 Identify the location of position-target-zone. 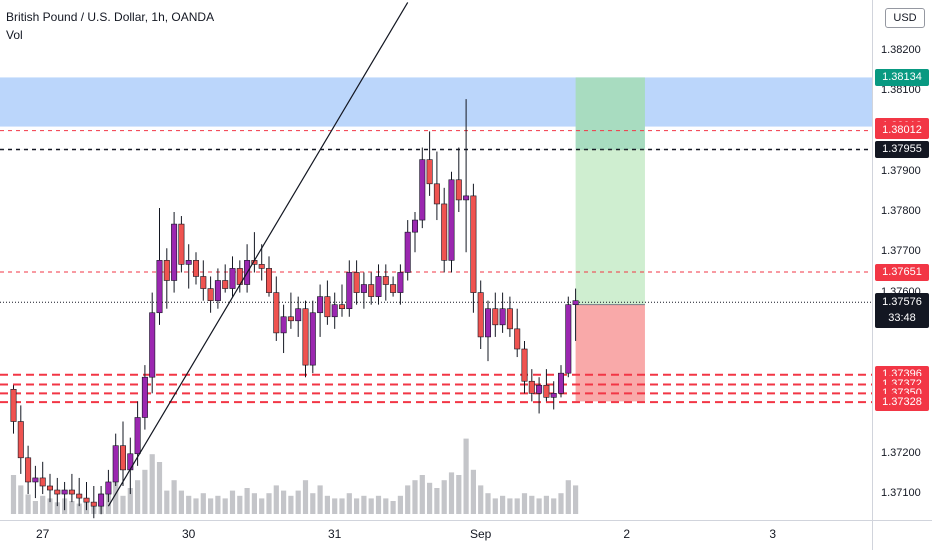
(610, 113).